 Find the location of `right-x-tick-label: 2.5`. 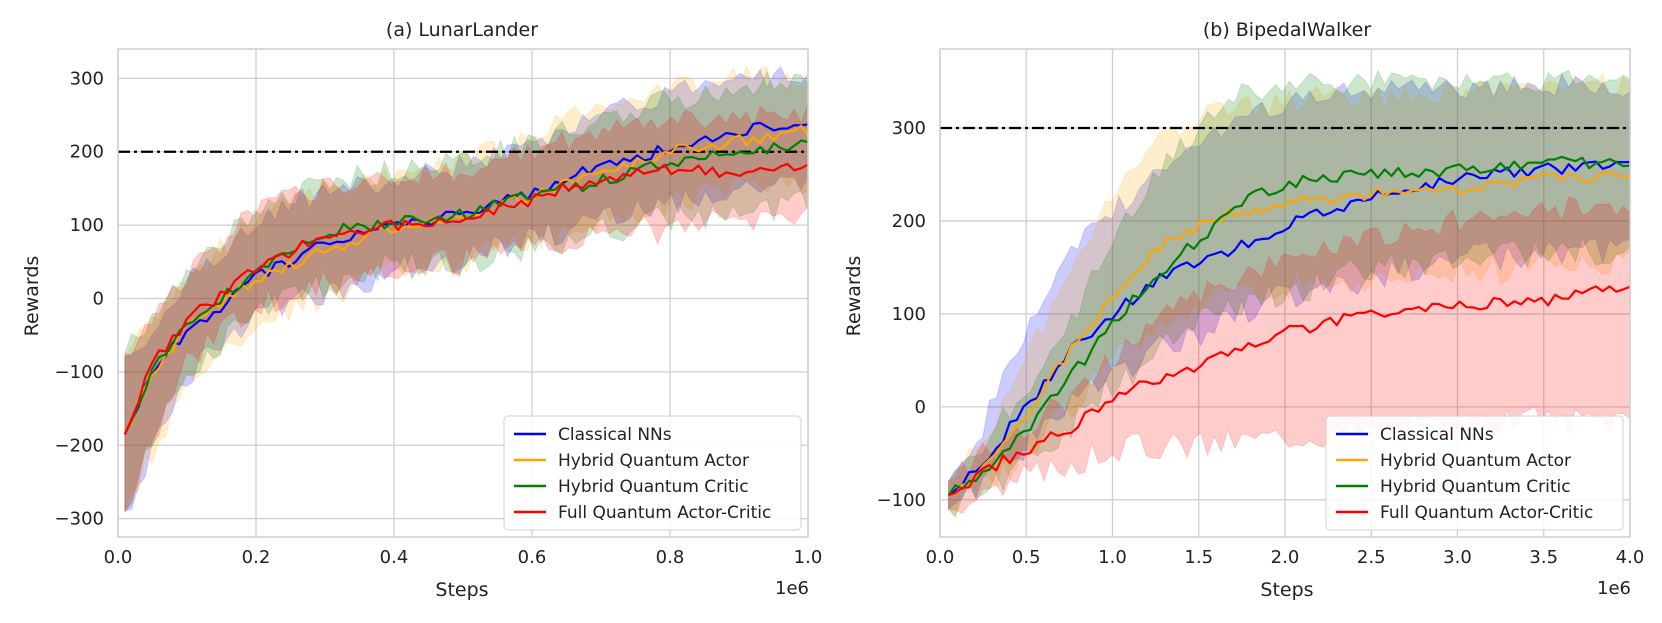

right-x-tick-label: 2.5 is located at coordinates (1371, 557).